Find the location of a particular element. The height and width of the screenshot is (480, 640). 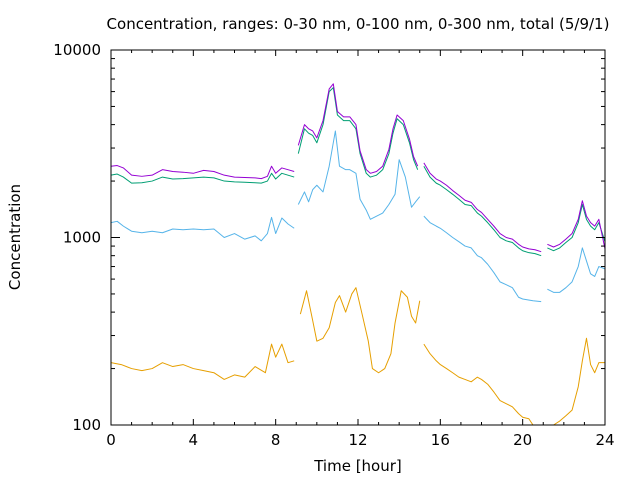

y-tick-label: 100 is located at coordinates (86, 425).